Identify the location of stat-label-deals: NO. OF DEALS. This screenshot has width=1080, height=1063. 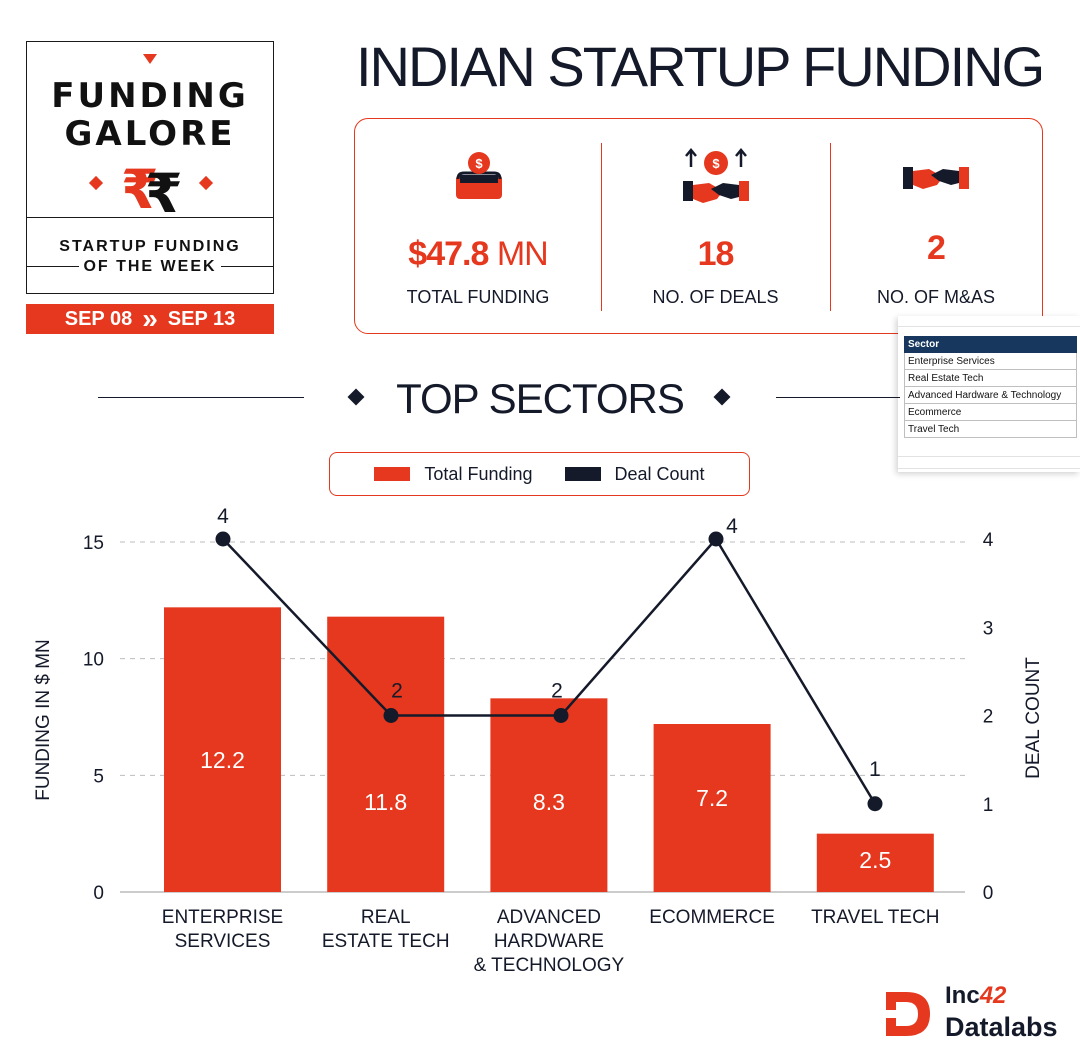
(715, 297).